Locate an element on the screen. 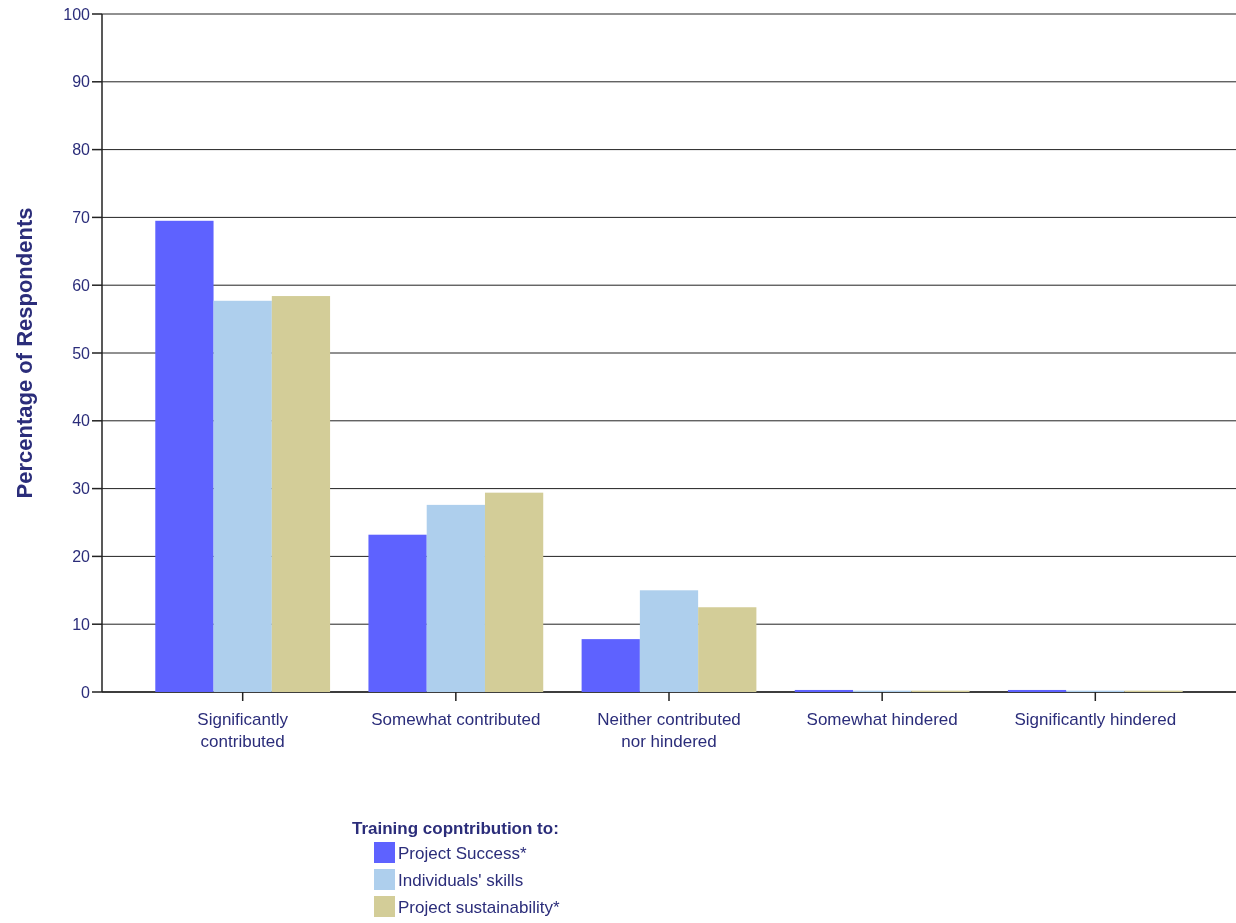 This screenshot has width=1236, height=923. y-tick-label: 20 is located at coordinates (81, 556).